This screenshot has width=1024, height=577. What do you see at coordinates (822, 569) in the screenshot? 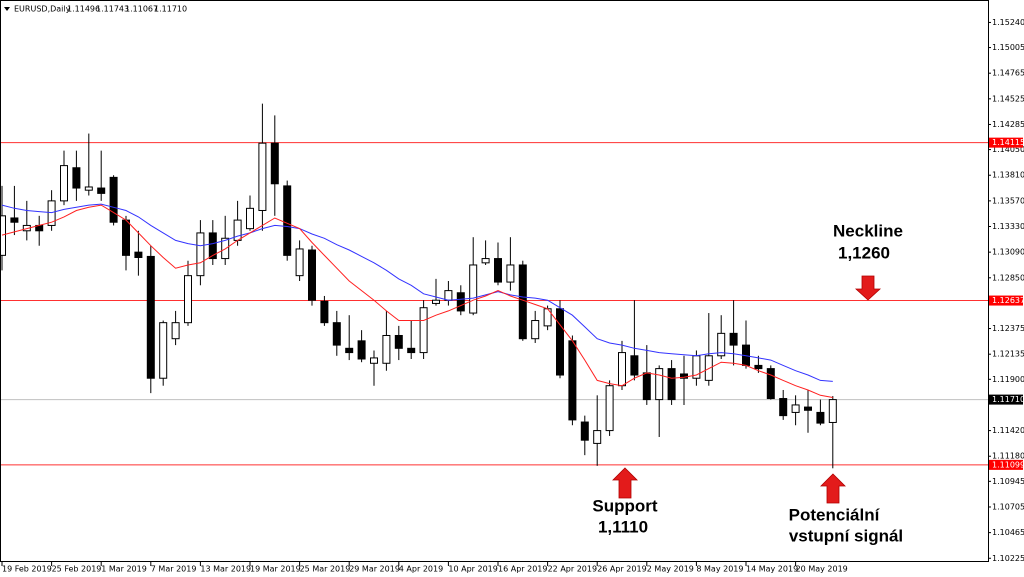
I see `x-tick-label: 20 May 2019` at bounding box center [822, 569].